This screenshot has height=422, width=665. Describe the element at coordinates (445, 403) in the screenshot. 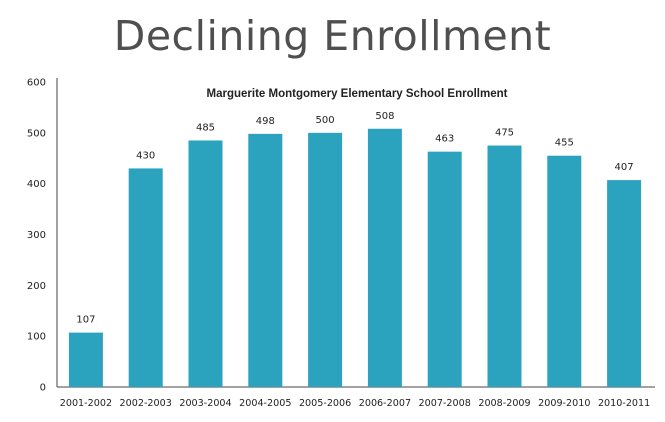

I see `x-tick-label-2007-2008: 2007-2008` at that location.